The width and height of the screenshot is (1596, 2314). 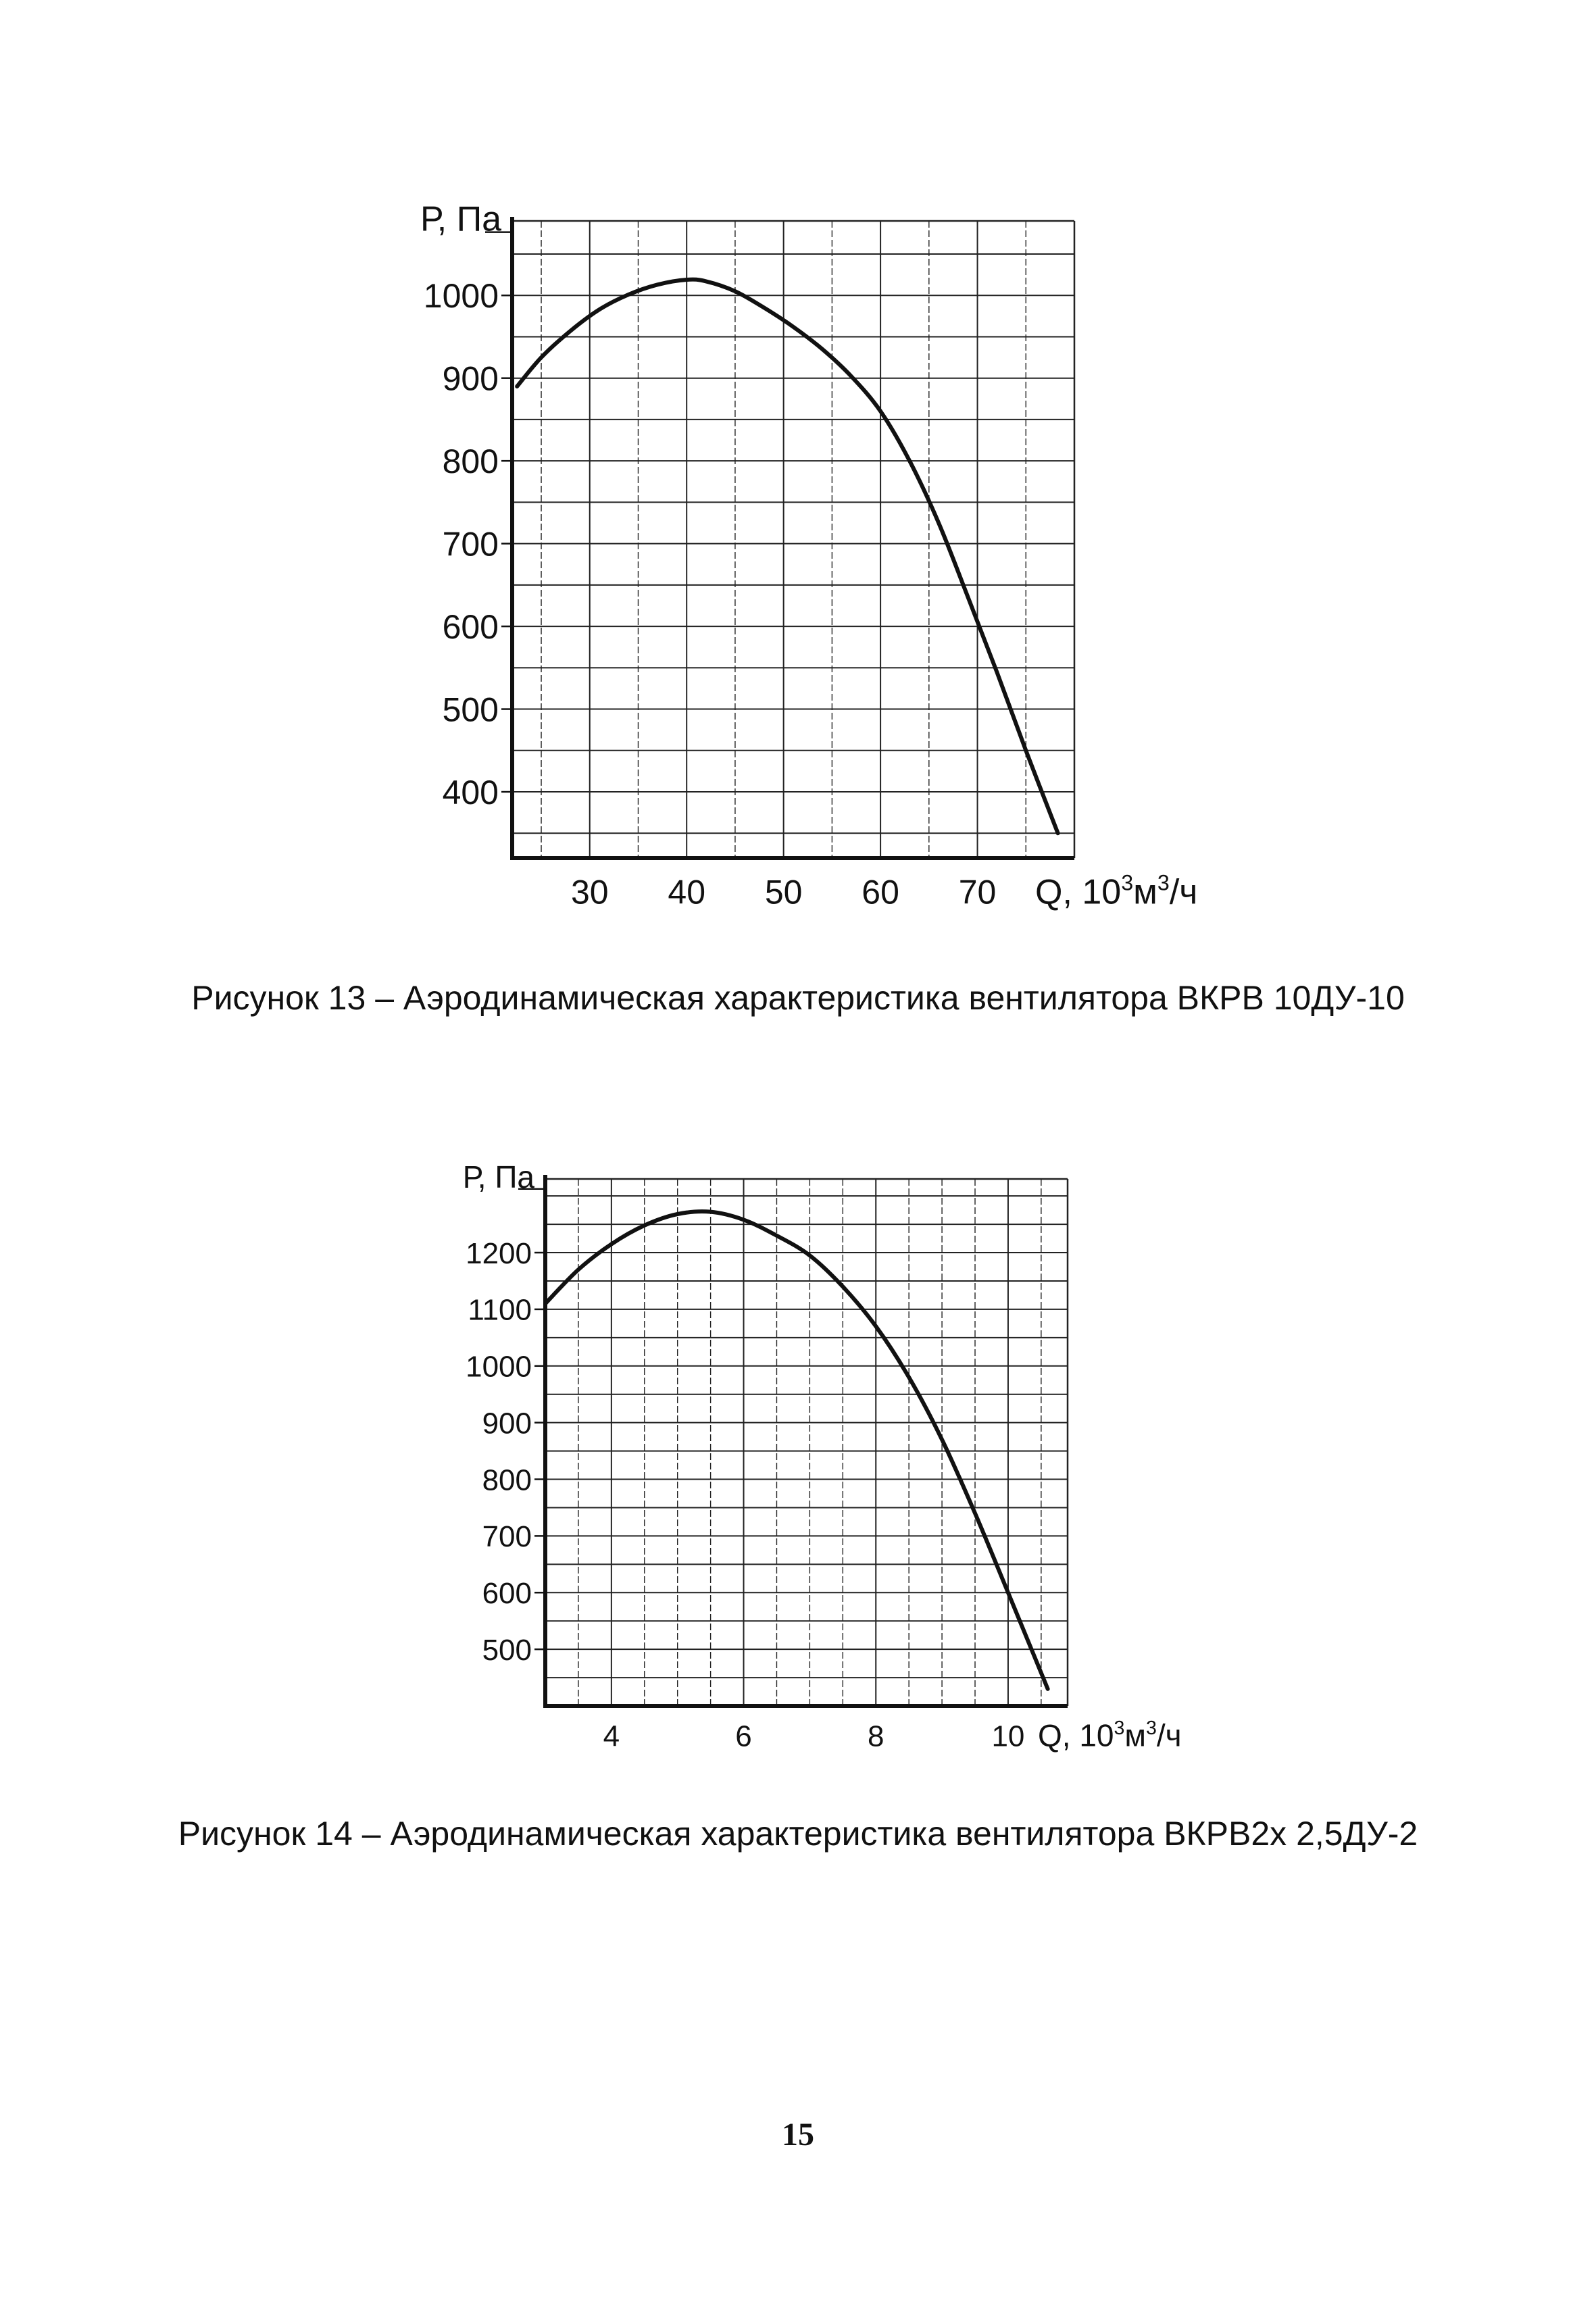 What do you see at coordinates (1007, 1736) in the screenshot?
I see `x-tick-label: 10` at bounding box center [1007, 1736].